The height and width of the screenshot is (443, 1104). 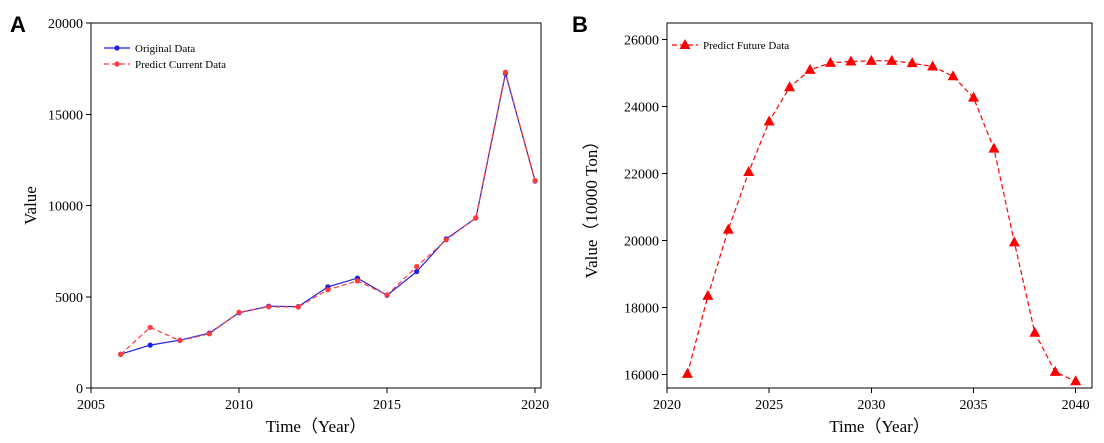 What do you see at coordinates (65, 207) in the screenshot?
I see `y-tick-label: 10000` at bounding box center [65, 207].